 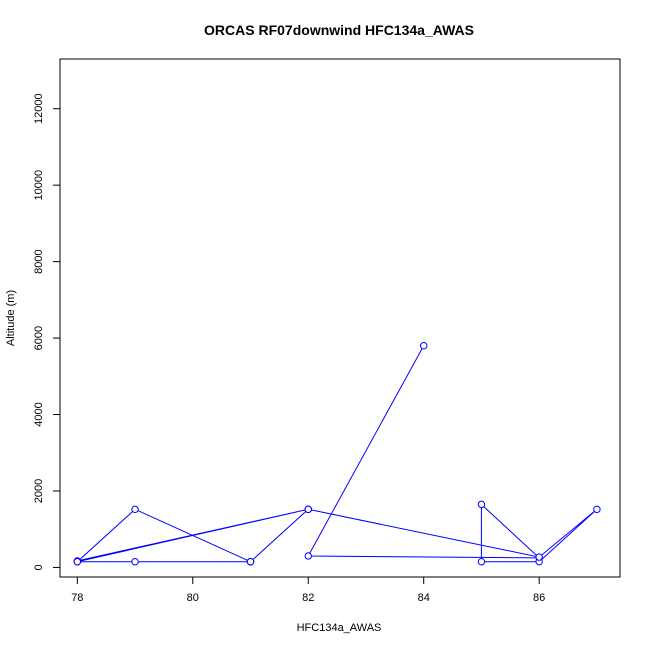 What do you see at coordinates (539, 598) in the screenshot?
I see `x-tick-label: 86` at bounding box center [539, 598].